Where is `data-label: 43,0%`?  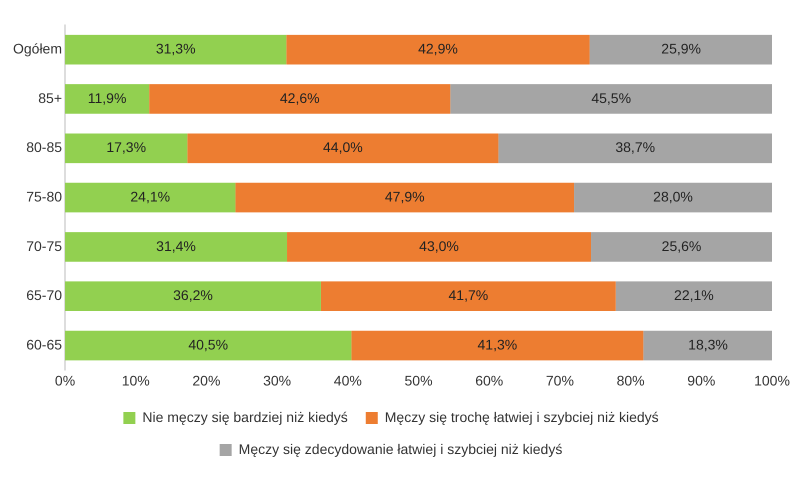
data-label: 43,0% is located at coordinates (439, 246).